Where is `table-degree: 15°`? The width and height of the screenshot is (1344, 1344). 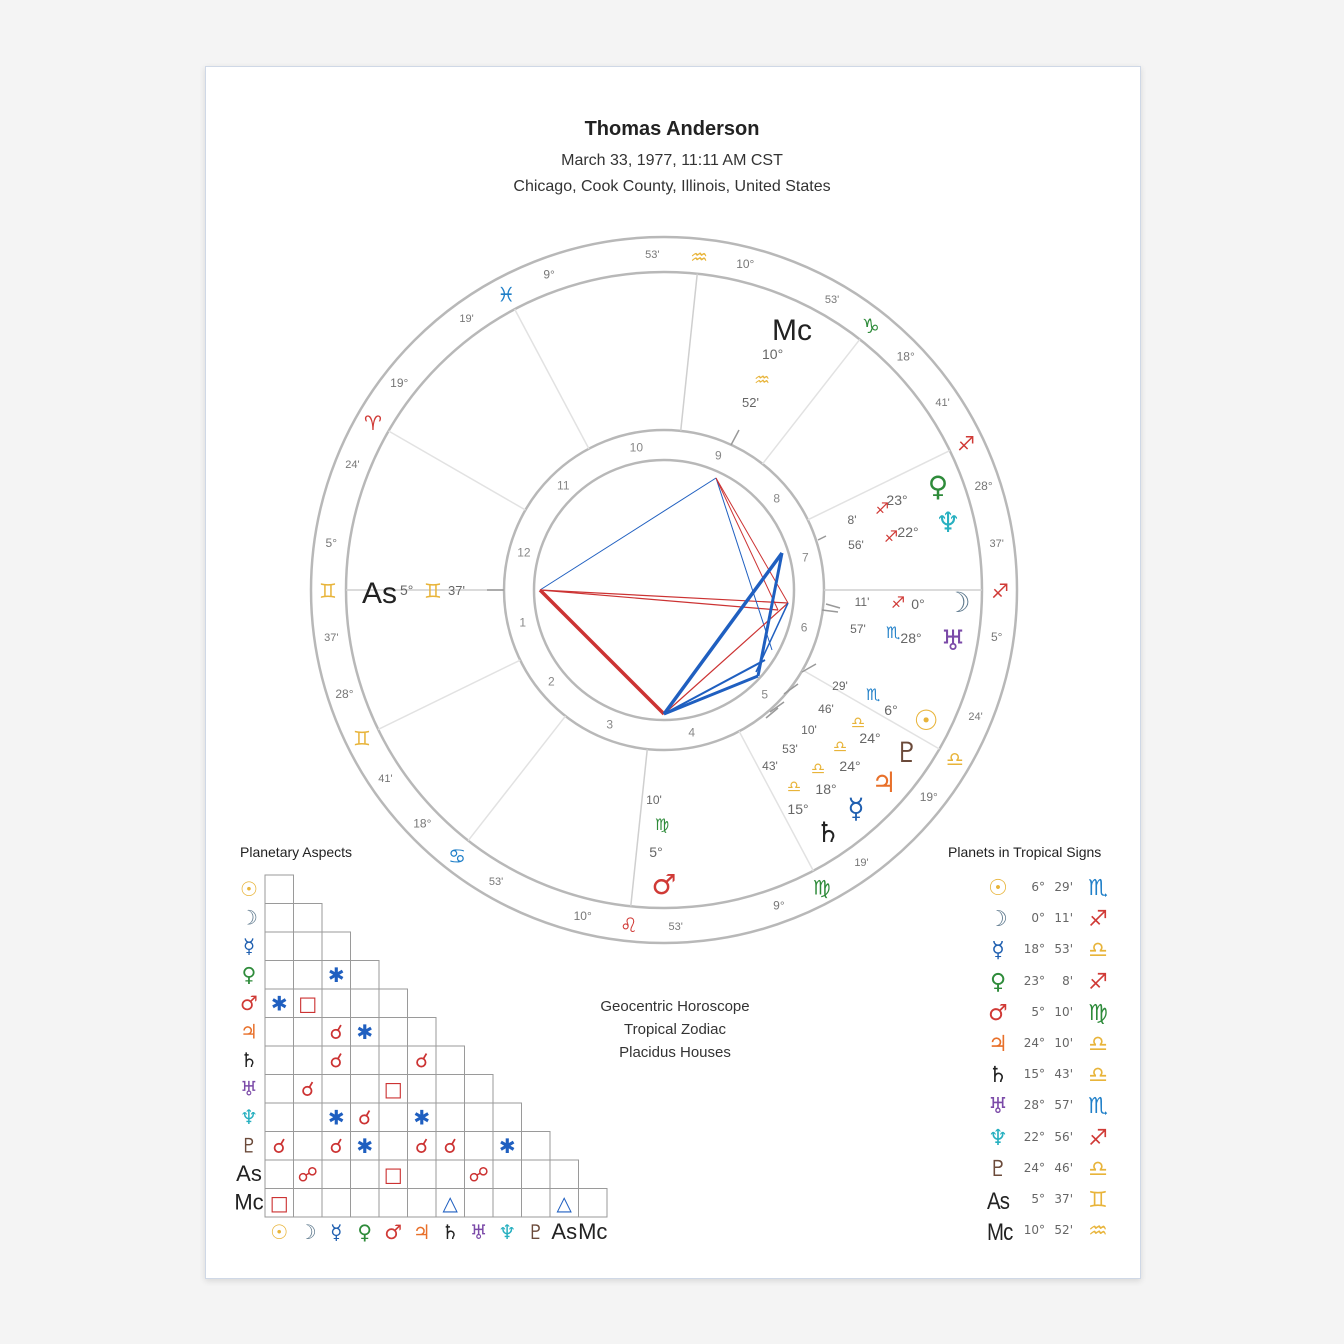
table-degree: 15° is located at coordinates (1034, 1074).